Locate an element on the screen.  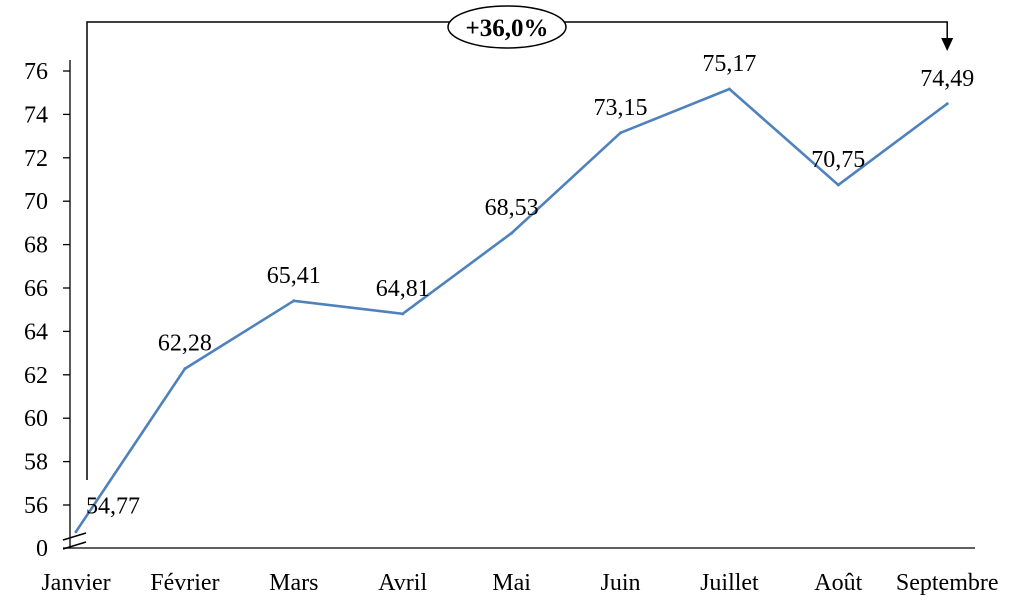
x-tick-label: Mai is located at coordinates (511, 583).